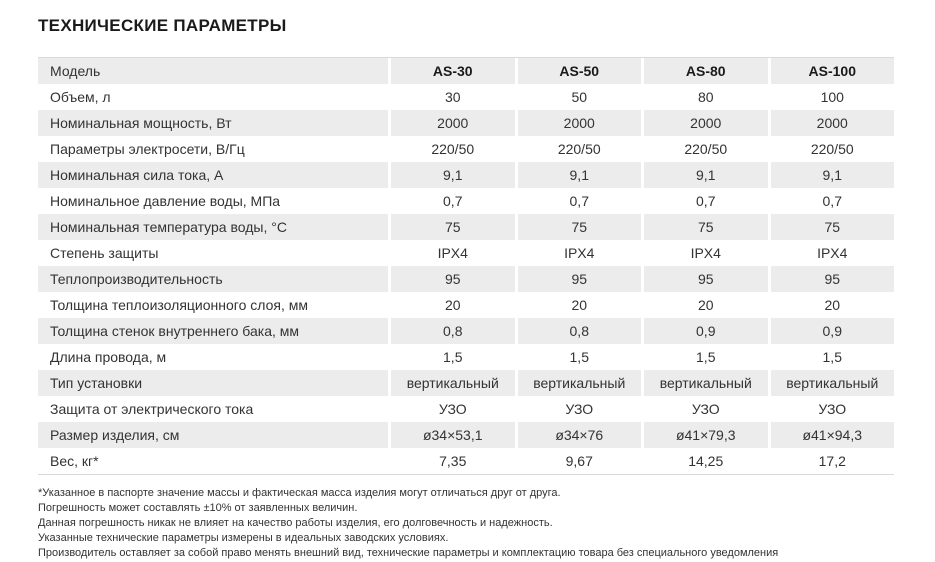 The height and width of the screenshot is (562, 935). I want to click on row-label: Номинальное давление воды, МПа, so click(165, 201).